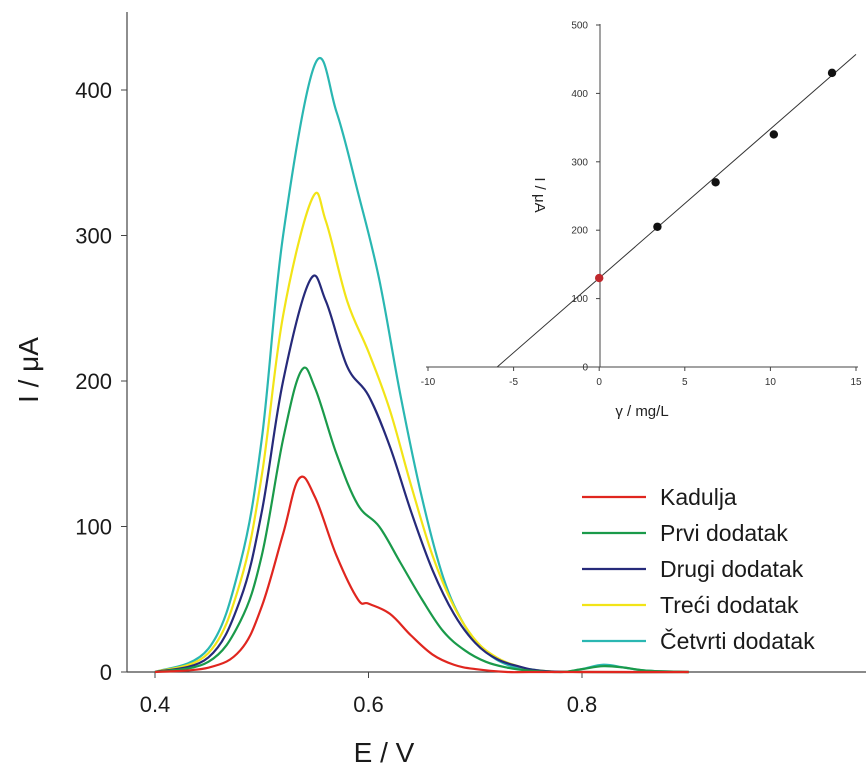  I want to click on inset-x-tick-label: 15, so click(856, 382).